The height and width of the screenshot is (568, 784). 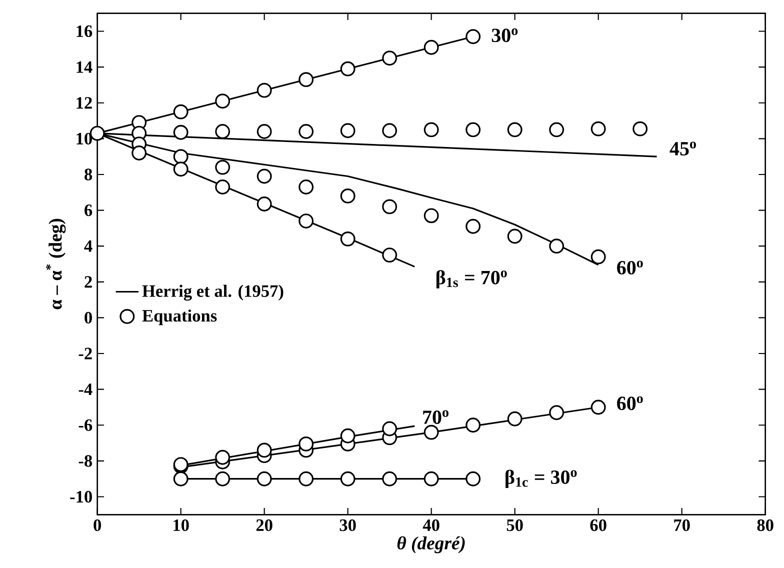 What do you see at coordinates (181, 525) in the screenshot?
I see `x-tick-label: 10` at bounding box center [181, 525].